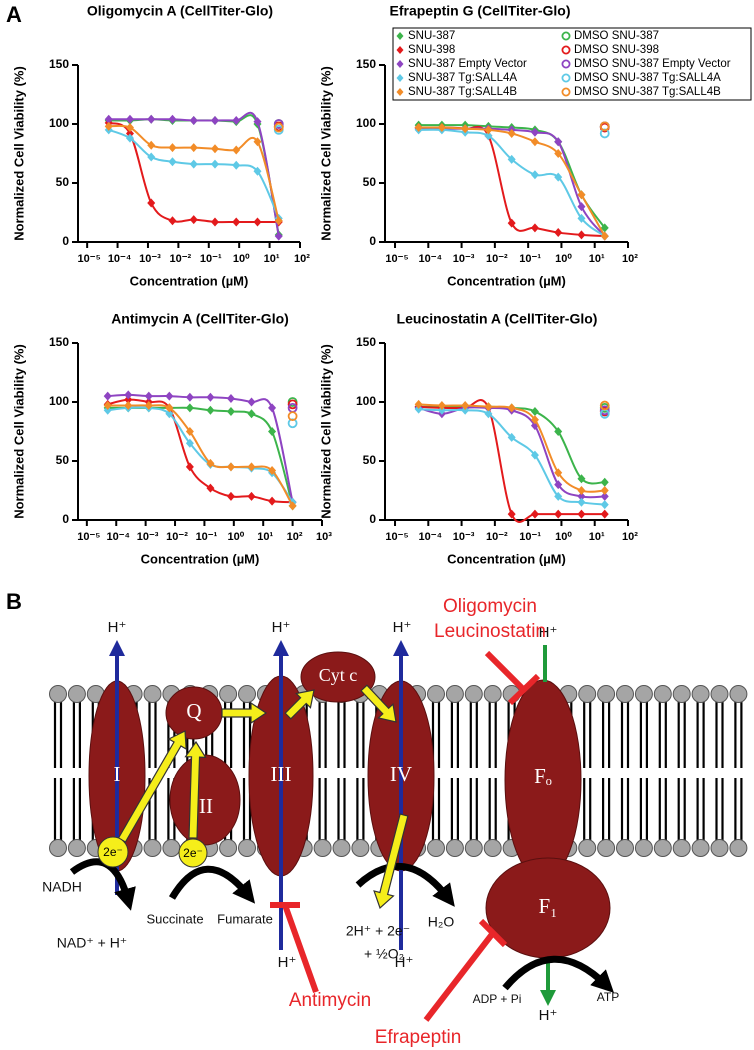  I want to click on reaction-arrow, so click(212, 884).